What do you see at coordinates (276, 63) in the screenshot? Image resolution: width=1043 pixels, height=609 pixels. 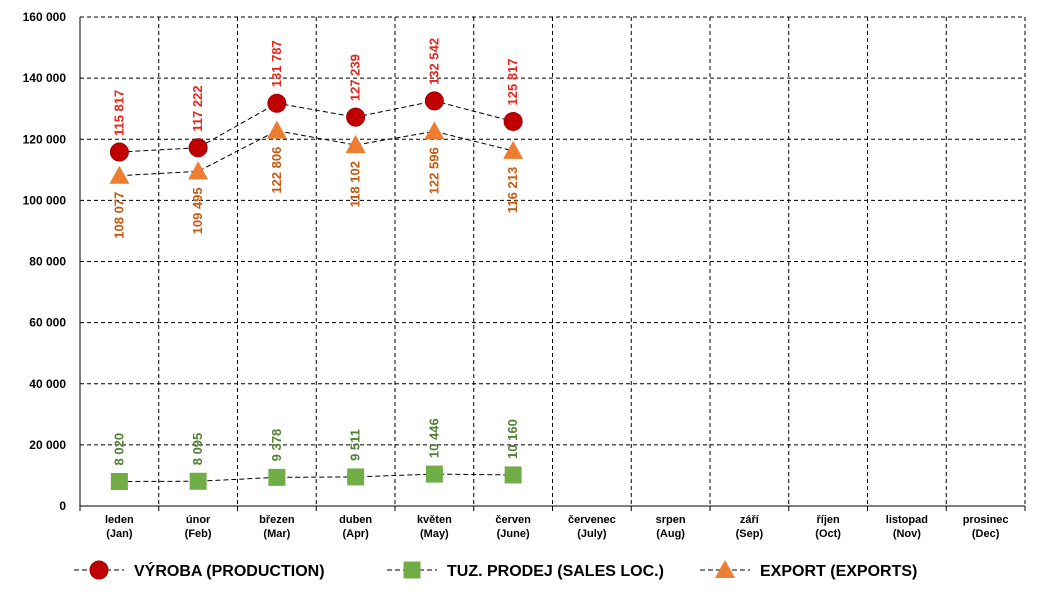 I see `data-label: 131 787` at bounding box center [276, 63].